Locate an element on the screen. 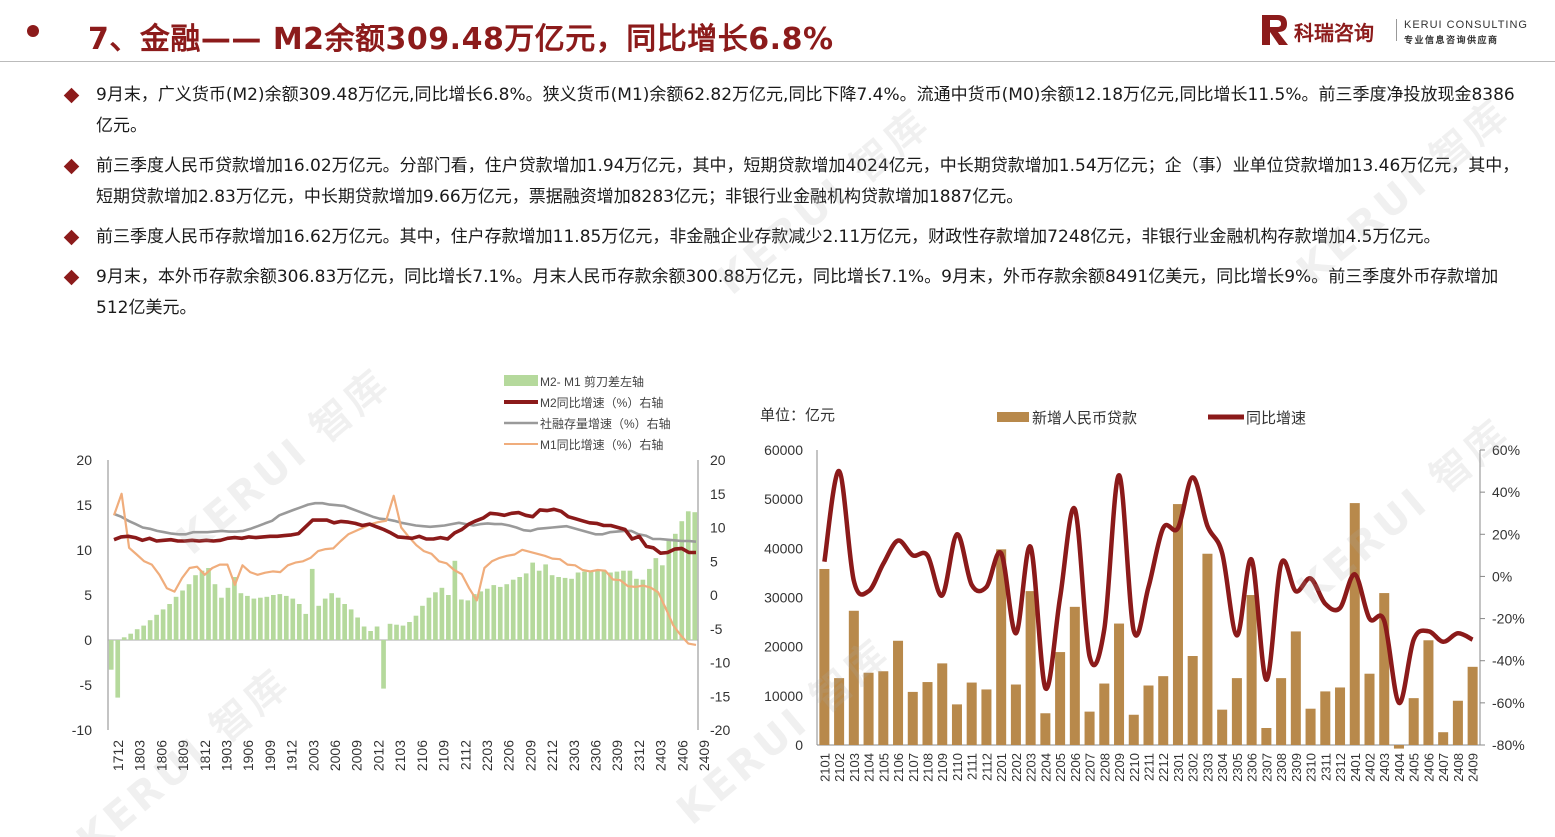  right-y-tick-label: -15 is located at coordinates (720, 696).